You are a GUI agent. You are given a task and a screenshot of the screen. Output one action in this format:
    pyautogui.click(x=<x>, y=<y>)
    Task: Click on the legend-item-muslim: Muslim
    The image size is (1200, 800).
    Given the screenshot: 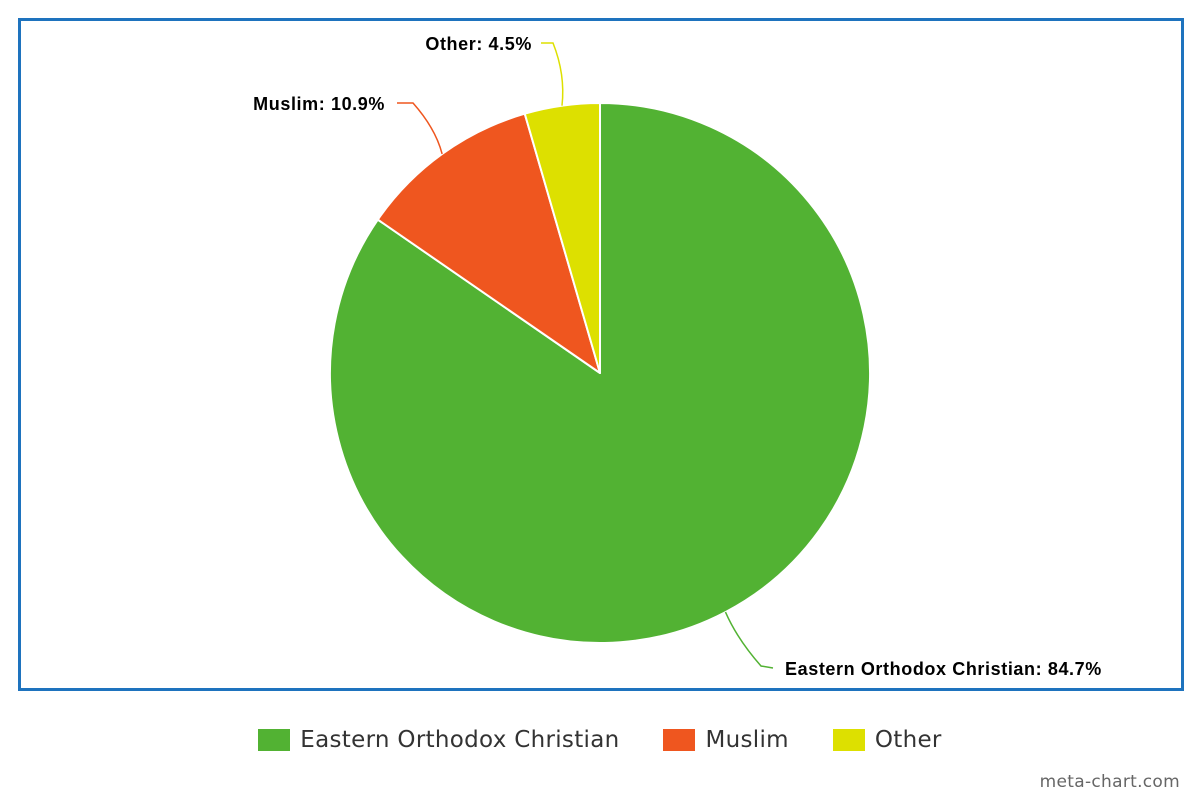 What is the action you would take?
    pyautogui.click(x=726, y=740)
    